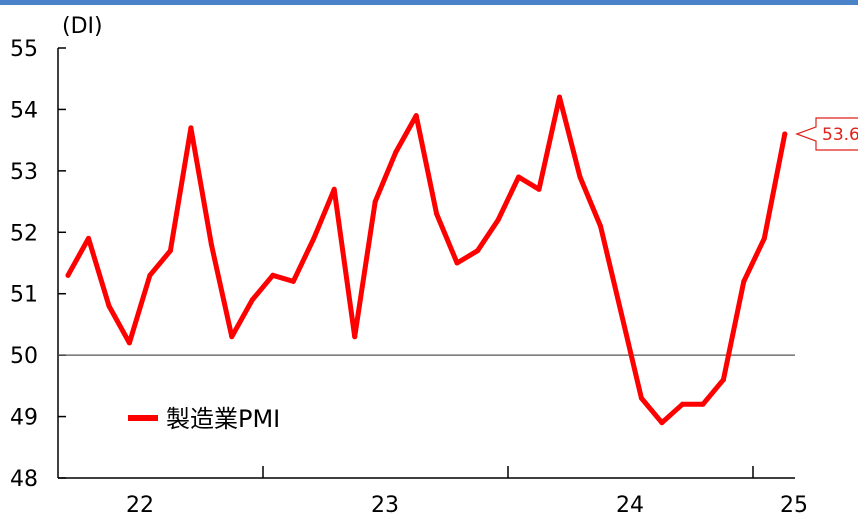 The image size is (858, 517). Describe the element at coordinates (24, 356) in the screenshot. I see `y-tick-label-50: 50` at that location.